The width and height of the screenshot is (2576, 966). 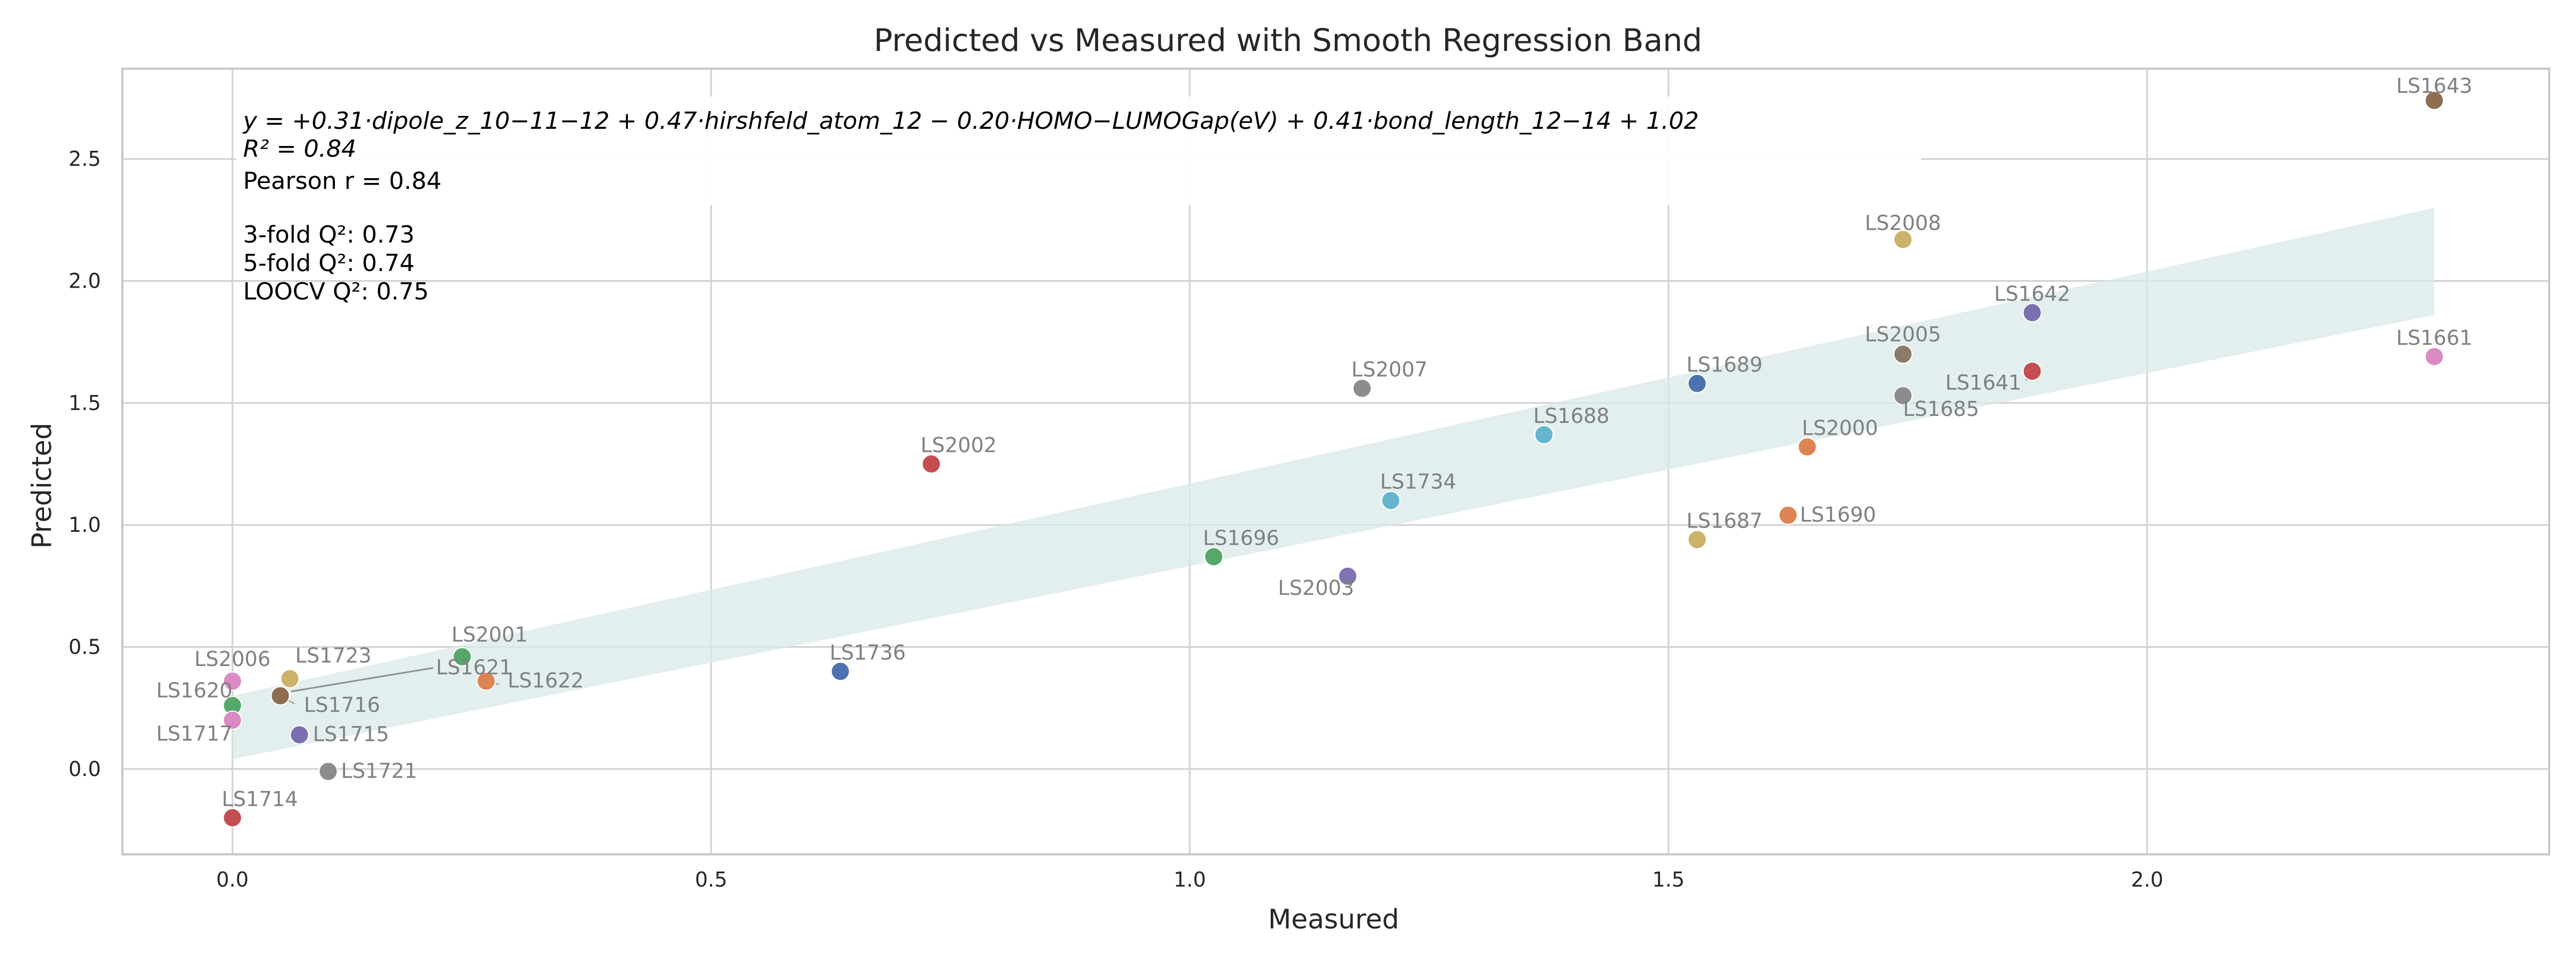 I want to click on data-point-ls1714, so click(x=233, y=818).